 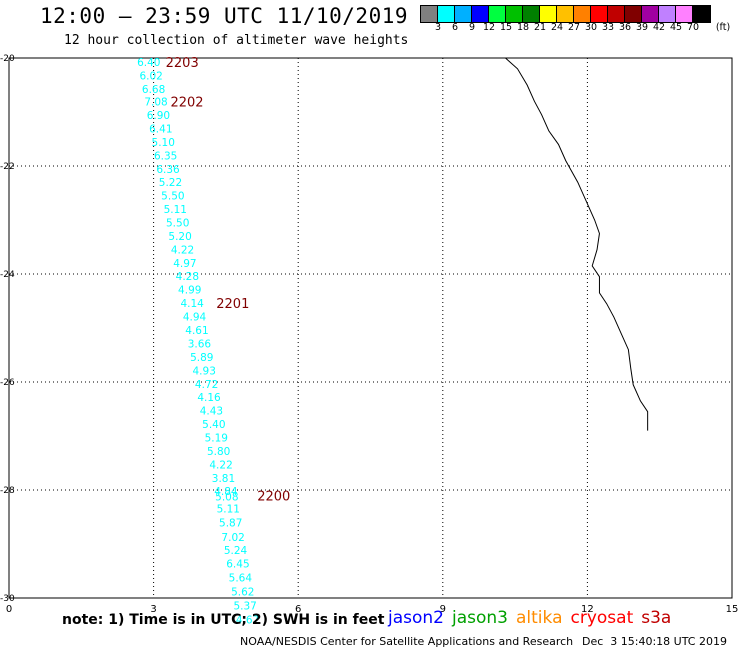 I want to click on wave-height-point: 4.94, so click(x=195, y=318).